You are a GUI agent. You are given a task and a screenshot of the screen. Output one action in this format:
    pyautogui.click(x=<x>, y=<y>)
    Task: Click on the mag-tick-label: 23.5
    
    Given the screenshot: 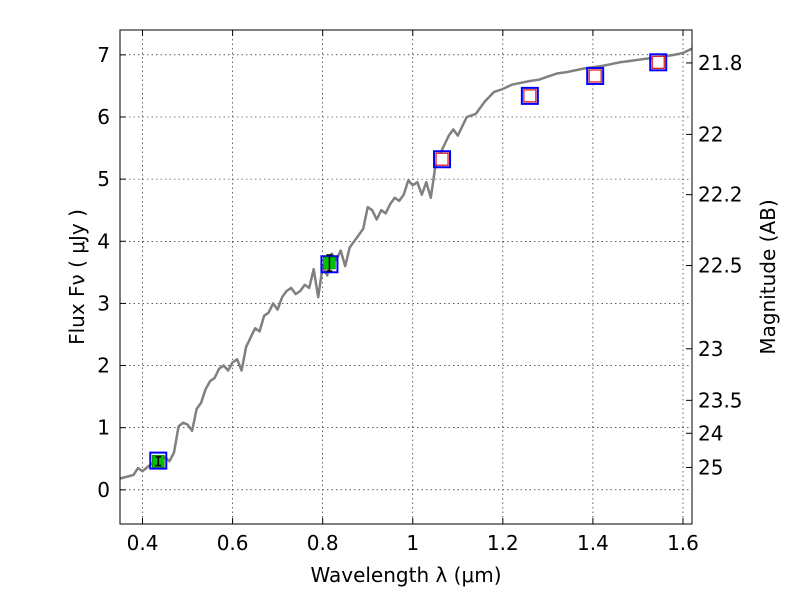 What is the action you would take?
    pyautogui.click(x=720, y=400)
    